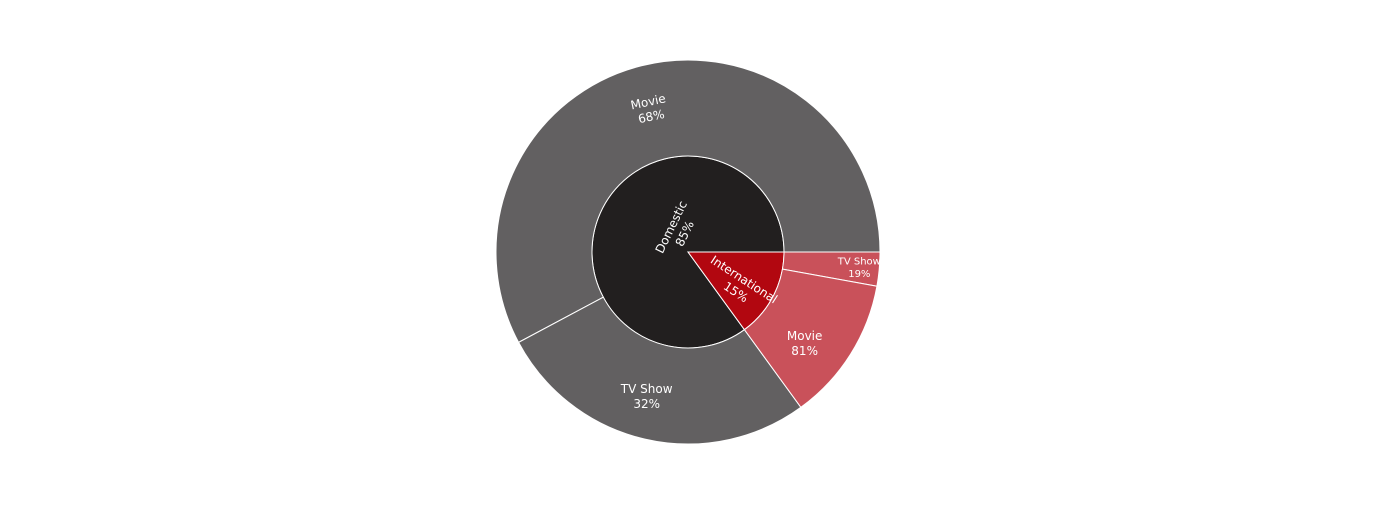 The width and height of the screenshot is (1376, 525). I want to click on label-domestic-movie: Movie68%, so click(649, 109).